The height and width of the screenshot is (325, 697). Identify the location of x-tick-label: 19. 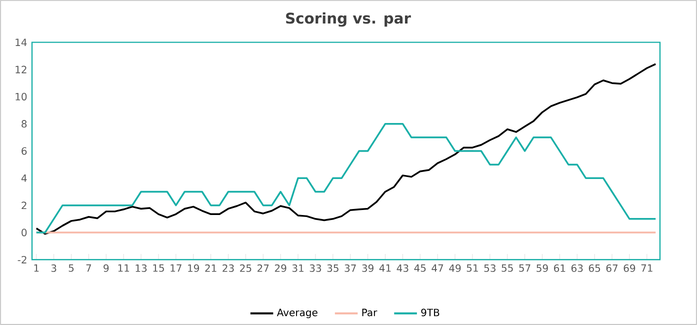
(194, 268).